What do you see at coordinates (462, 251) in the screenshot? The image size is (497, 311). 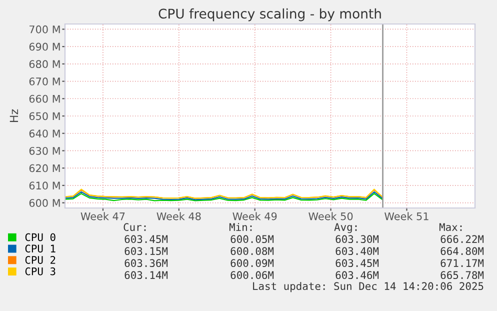 I see `text: 664.80M` at bounding box center [462, 251].